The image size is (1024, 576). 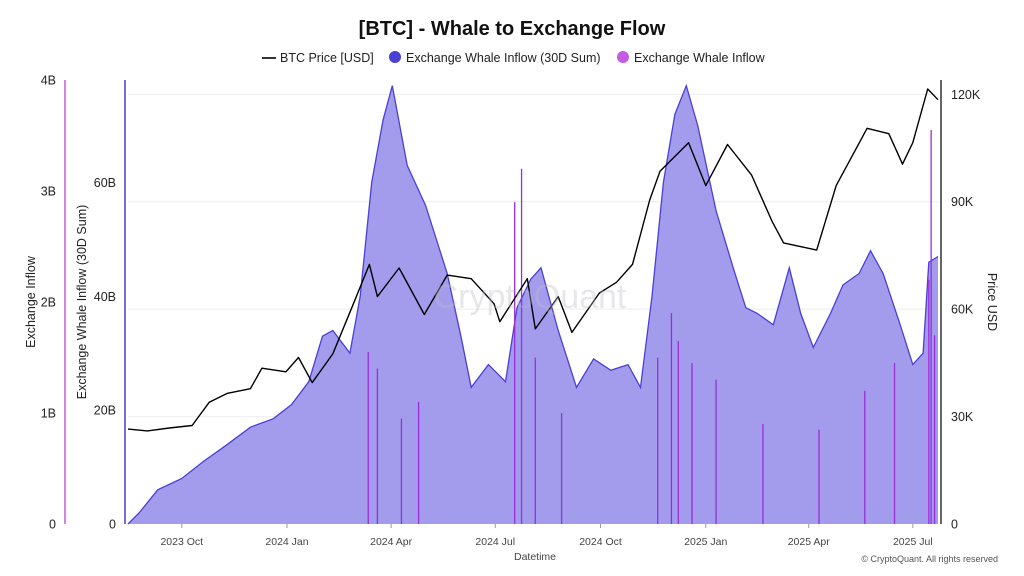 I want to click on sum30d-axis-title: Exchange Whale Inflow (30D Sum), so click(x=82, y=302).